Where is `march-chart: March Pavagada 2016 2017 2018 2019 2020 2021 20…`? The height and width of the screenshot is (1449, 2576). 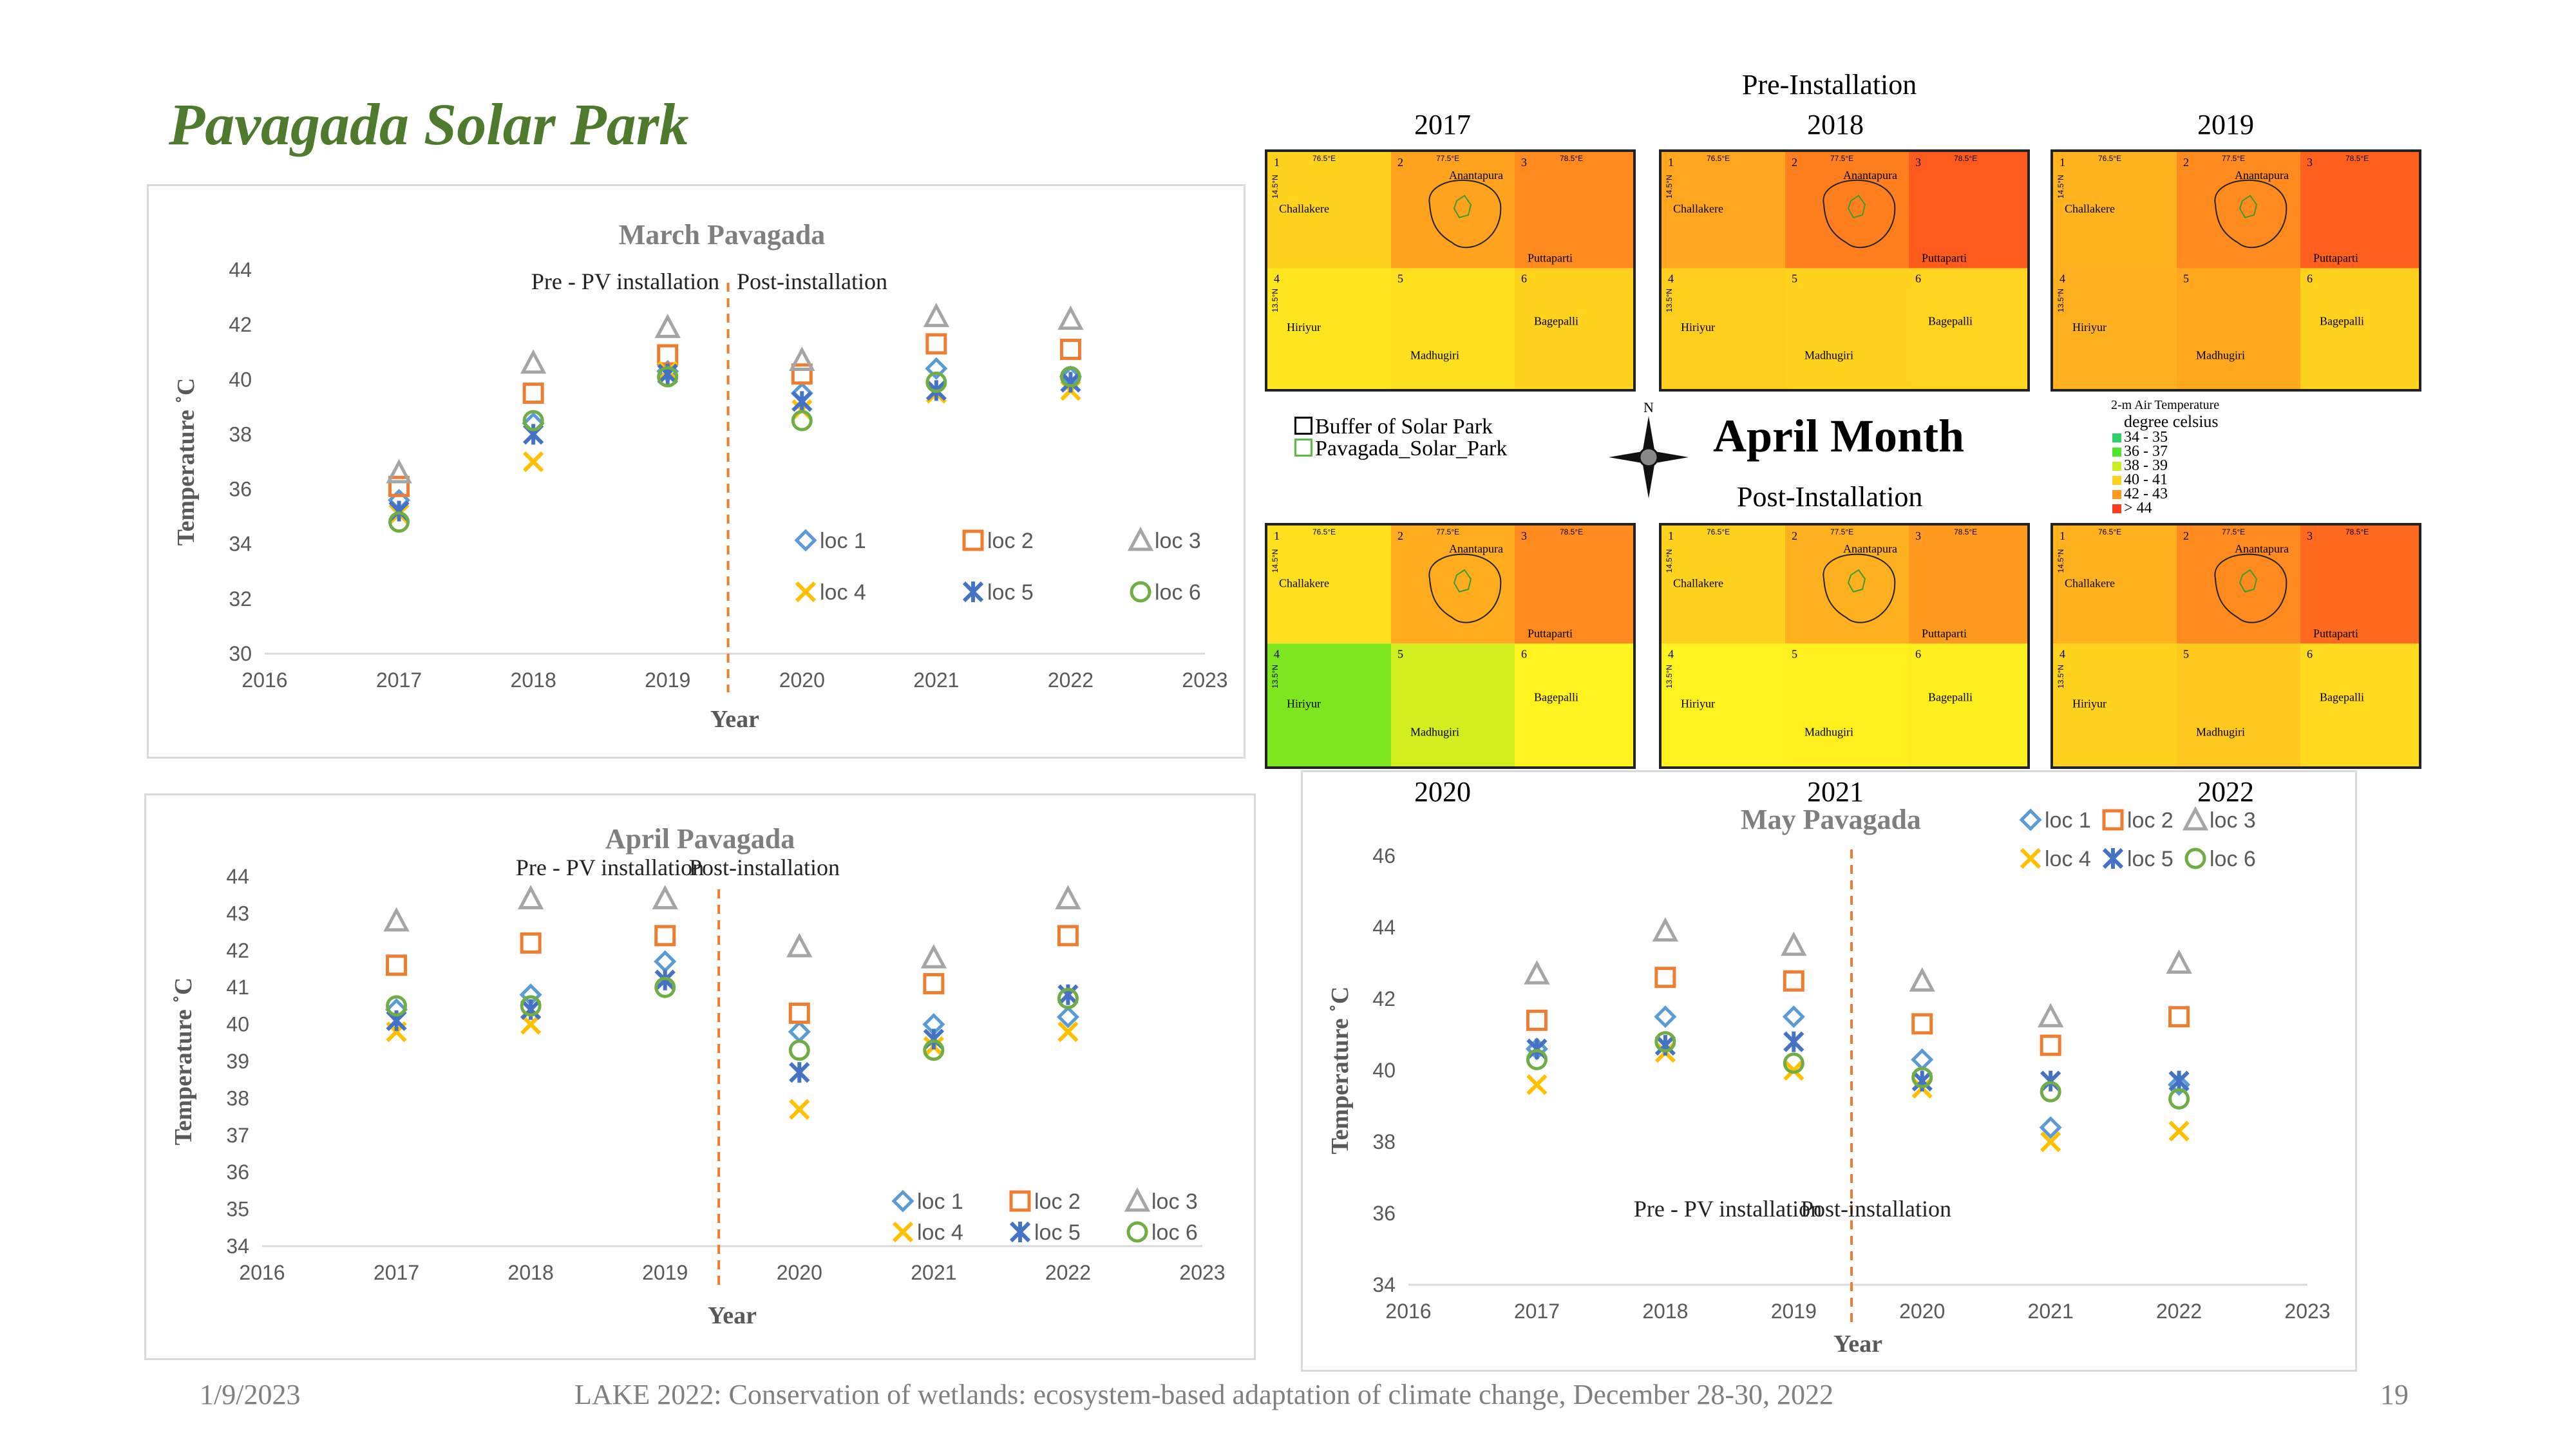
march-chart: March Pavagada 2016 2017 2018 2019 2020 2021 20… is located at coordinates (700, 476).